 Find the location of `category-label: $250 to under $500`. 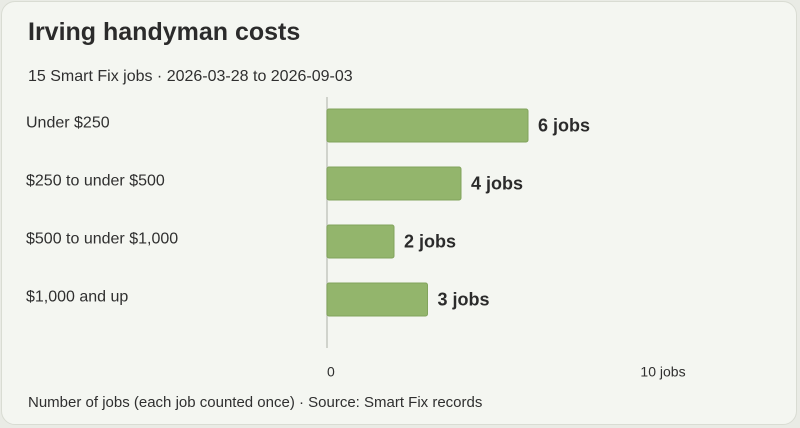

category-label: $250 to under $500 is located at coordinates (95, 181).